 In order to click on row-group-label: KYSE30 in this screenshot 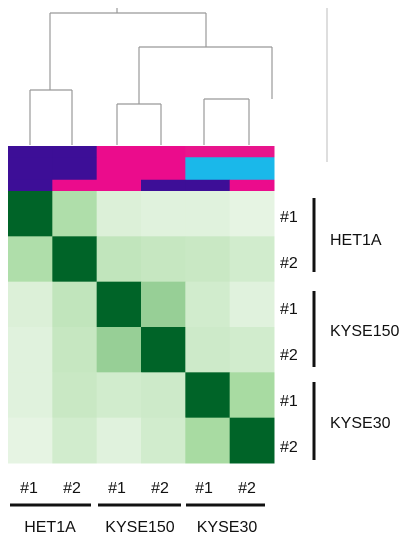, I will do `click(360, 423)`.